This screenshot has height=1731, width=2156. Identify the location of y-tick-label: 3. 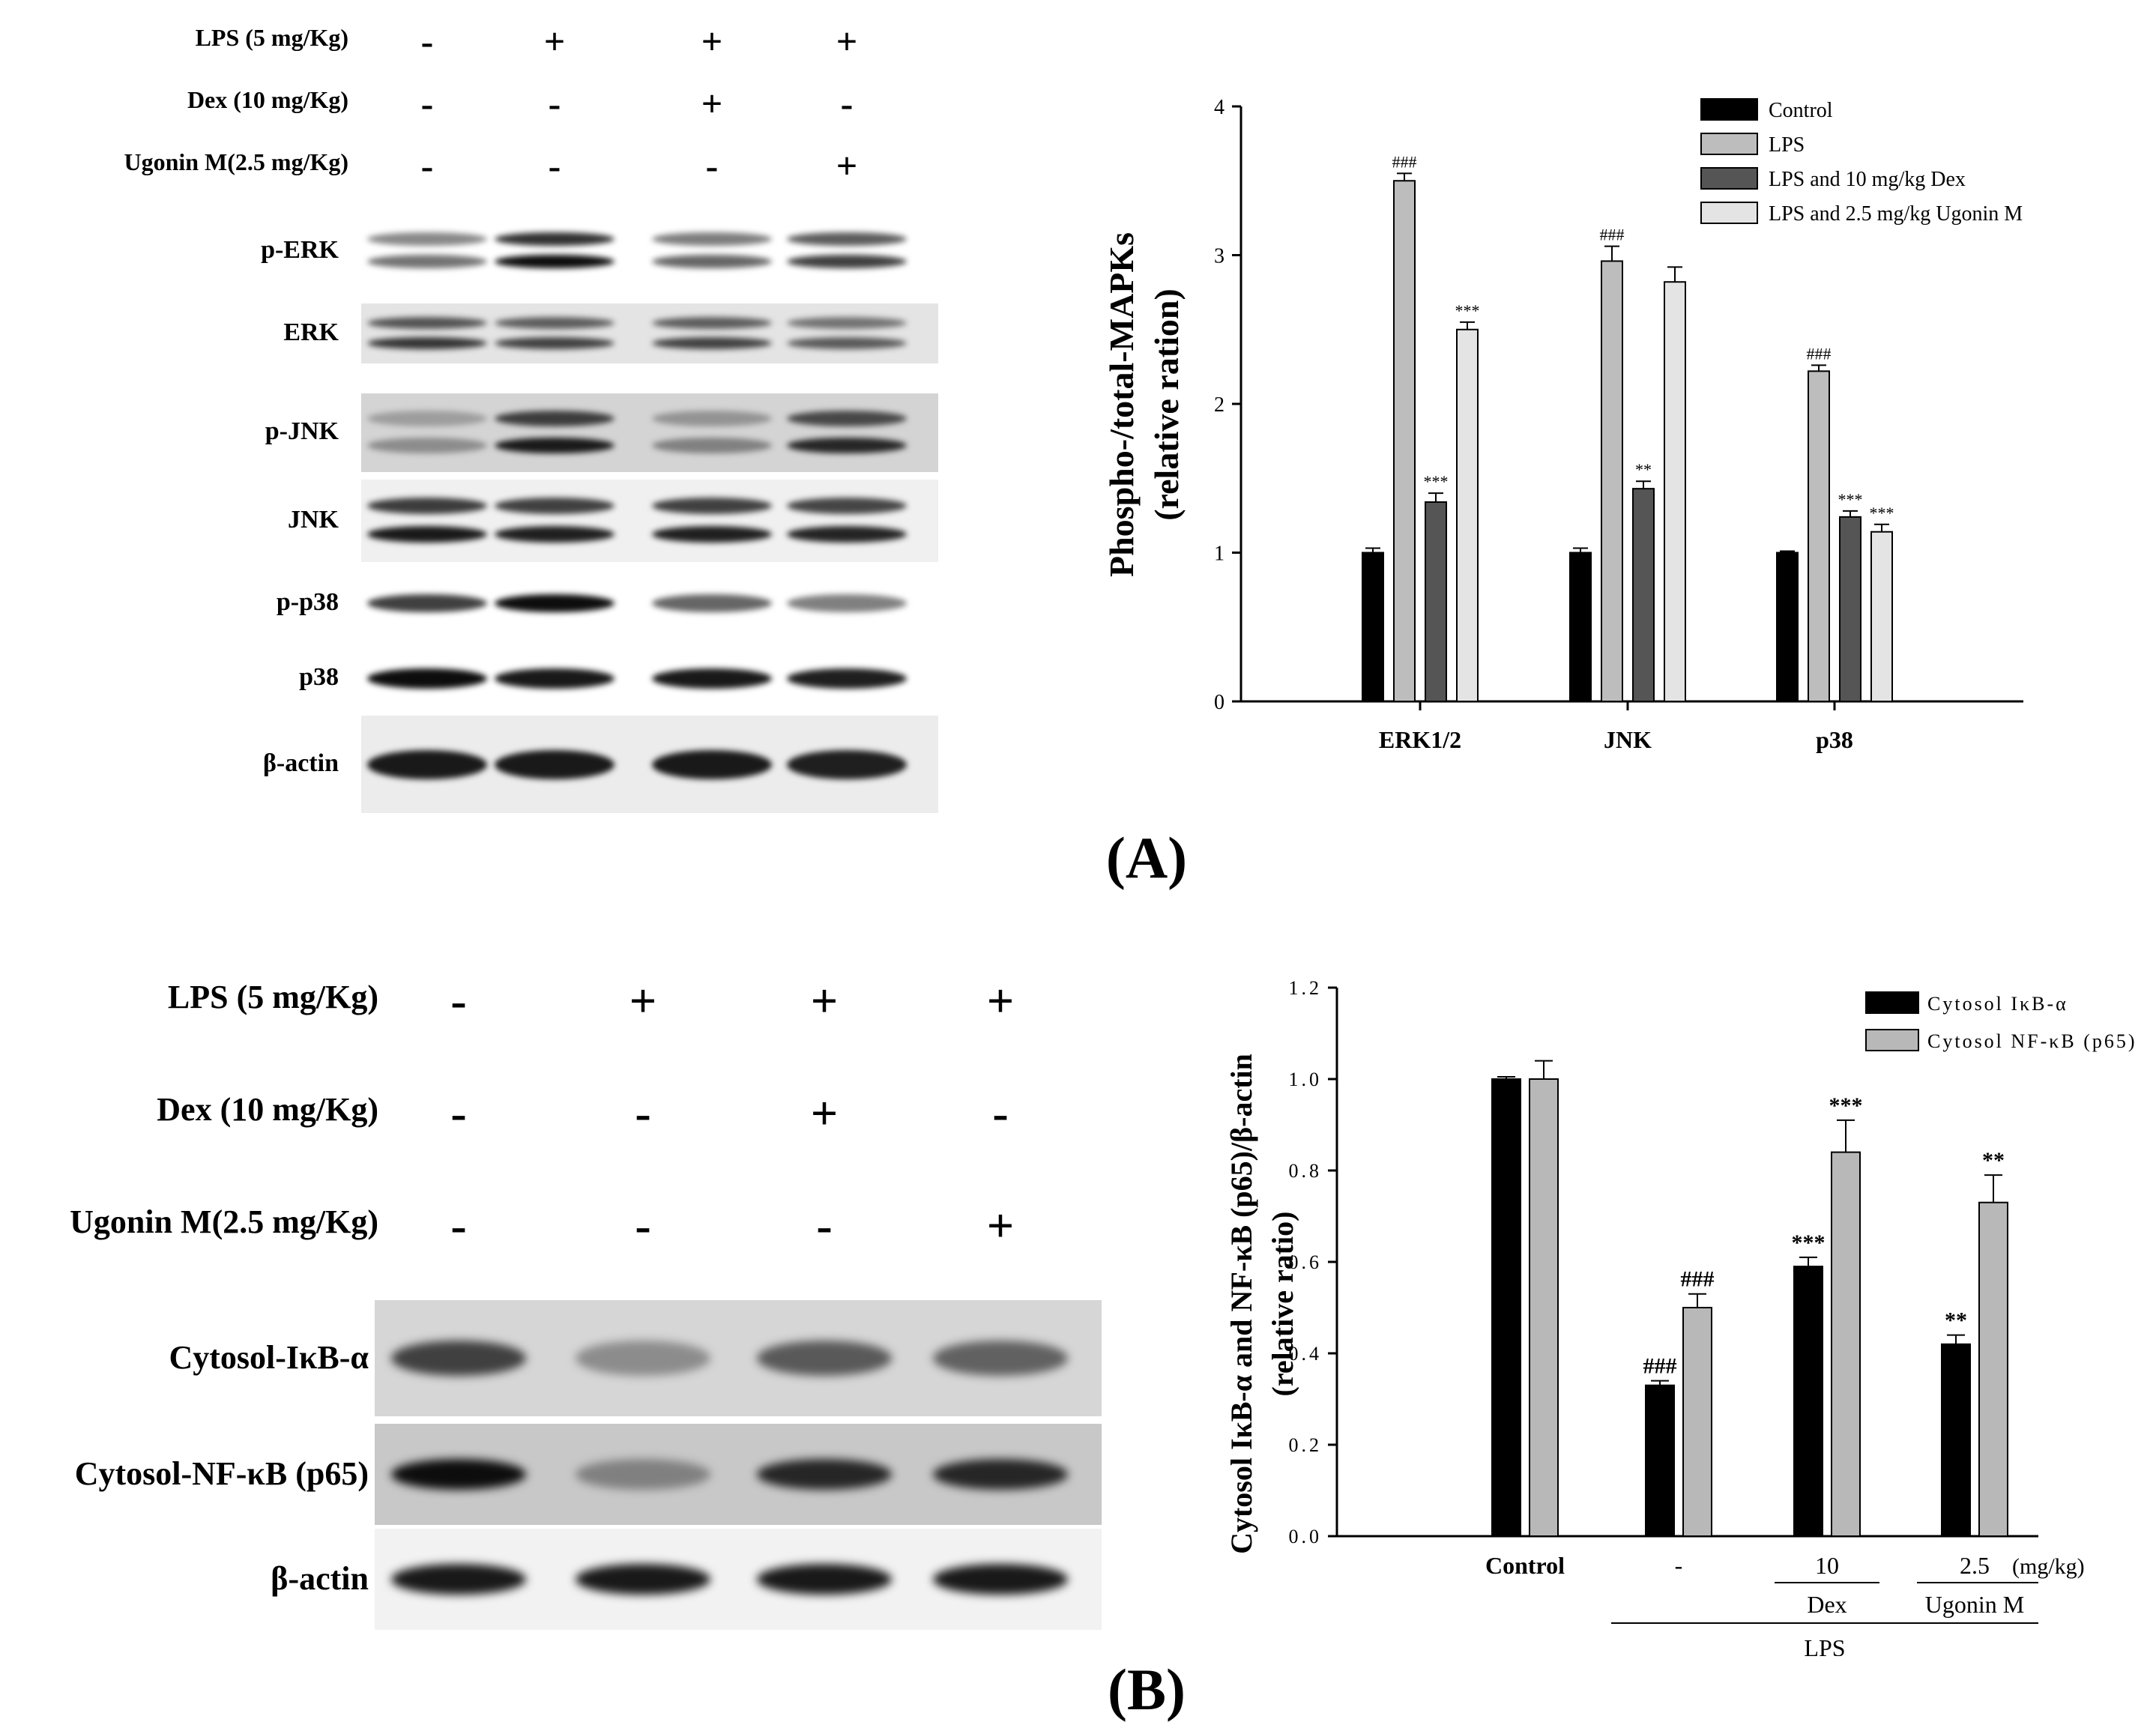
(1219, 256).